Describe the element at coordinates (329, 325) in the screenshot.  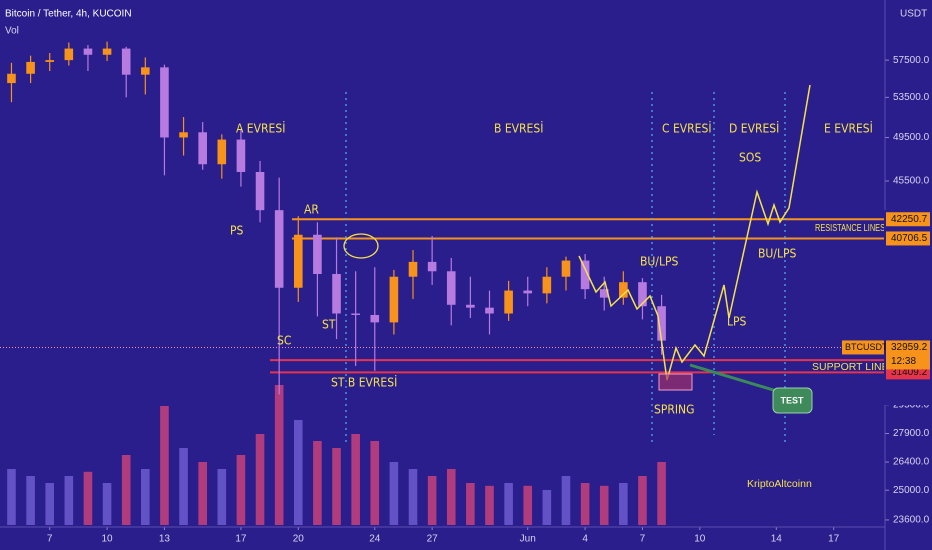
I see `annotation: ST` at that location.